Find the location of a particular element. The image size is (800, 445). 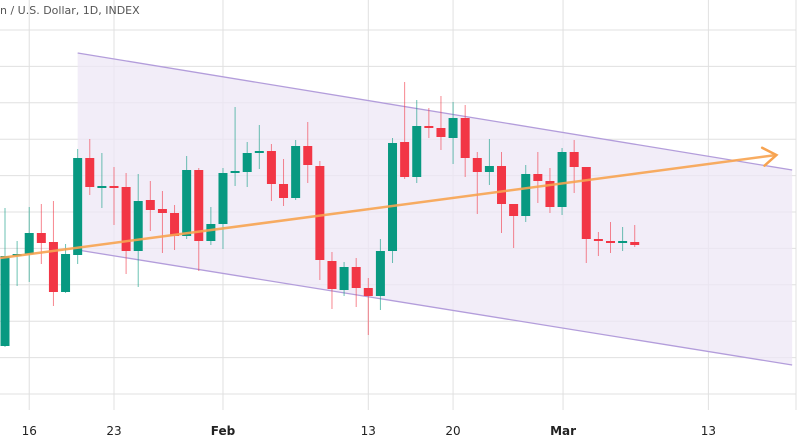

x-tick-label: 20 is located at coordinates (452, 431).